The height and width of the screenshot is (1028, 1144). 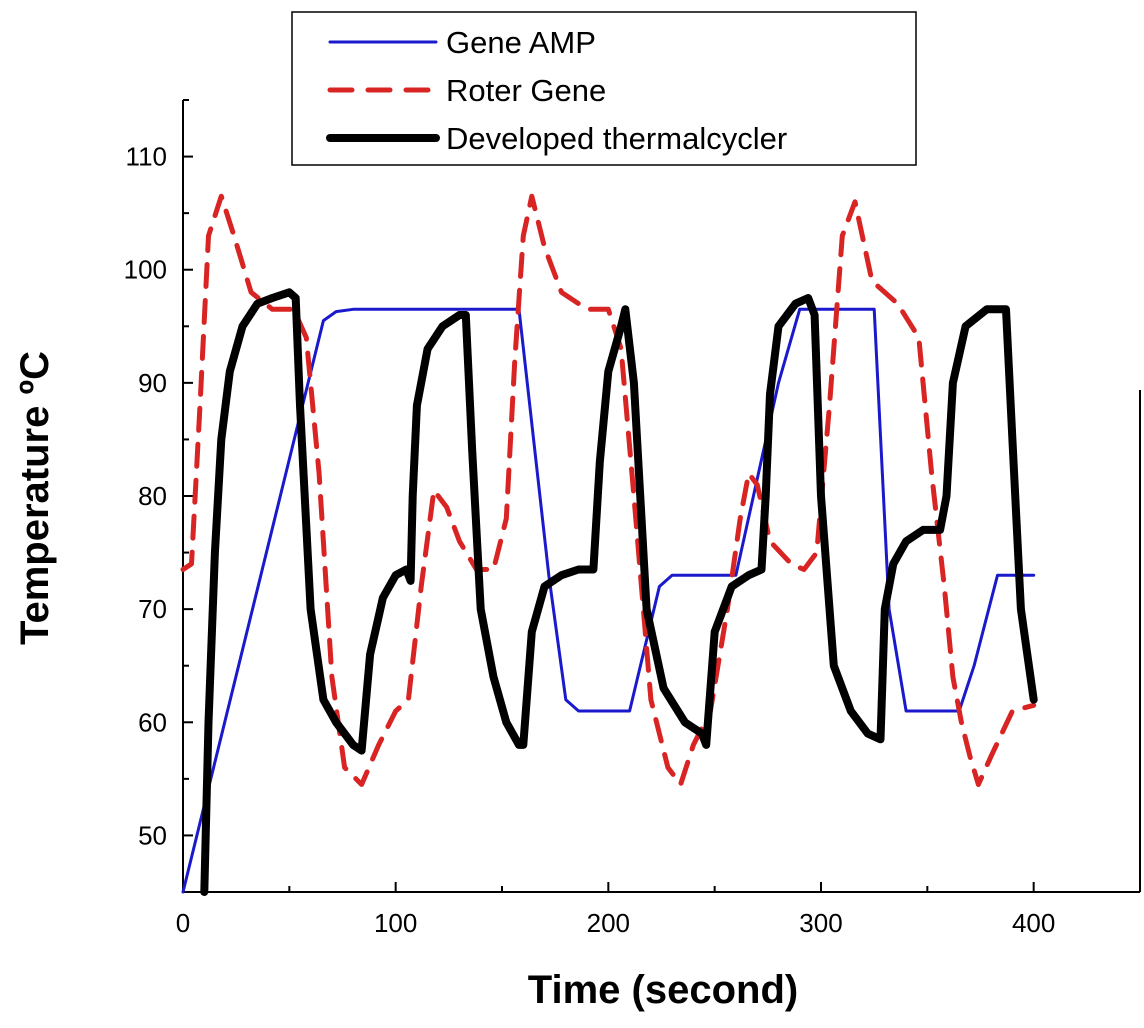 What do you see at coordinates (521, 42) in the screenshot?
I see `legend-label-1: Gene AMP` at bounding box center [521, 42].